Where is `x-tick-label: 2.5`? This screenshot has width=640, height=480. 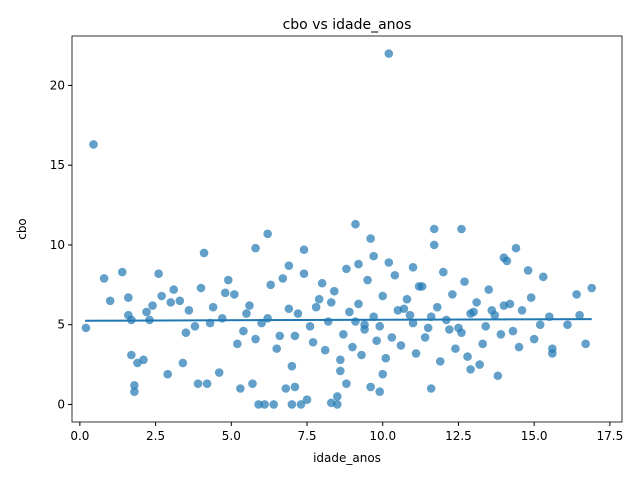
x-tick-label: 2.5 is located at coordinates (155, 436).